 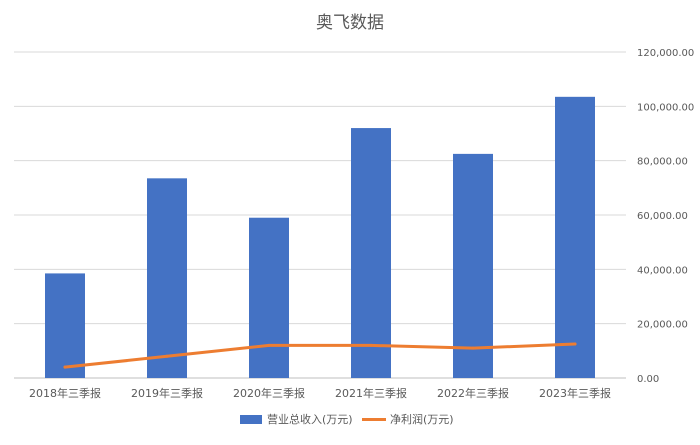 I want to click on y-tick-label: 100,000.00, so click(x=665, y=107).